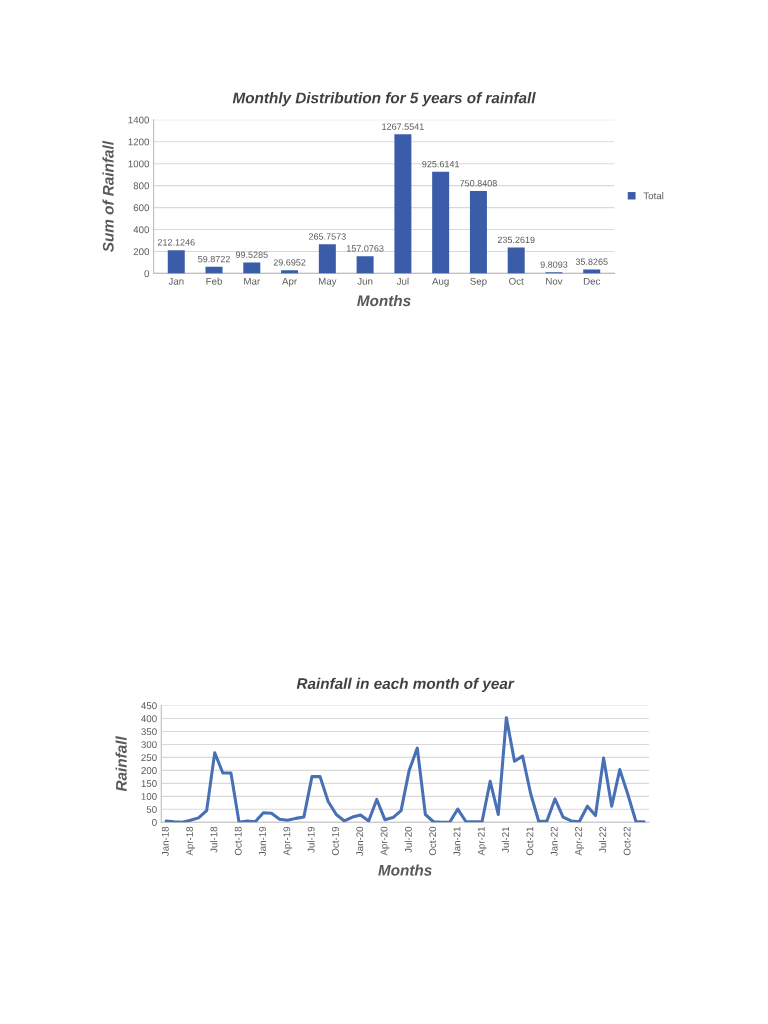  What do you see at coordinates (403, 126) in the screenshot?
I see `data-label: 1267.5541` at bounding box center [403, 126].